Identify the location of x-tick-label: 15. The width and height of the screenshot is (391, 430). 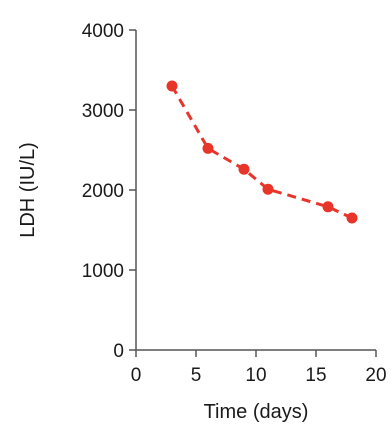
(315, 375).